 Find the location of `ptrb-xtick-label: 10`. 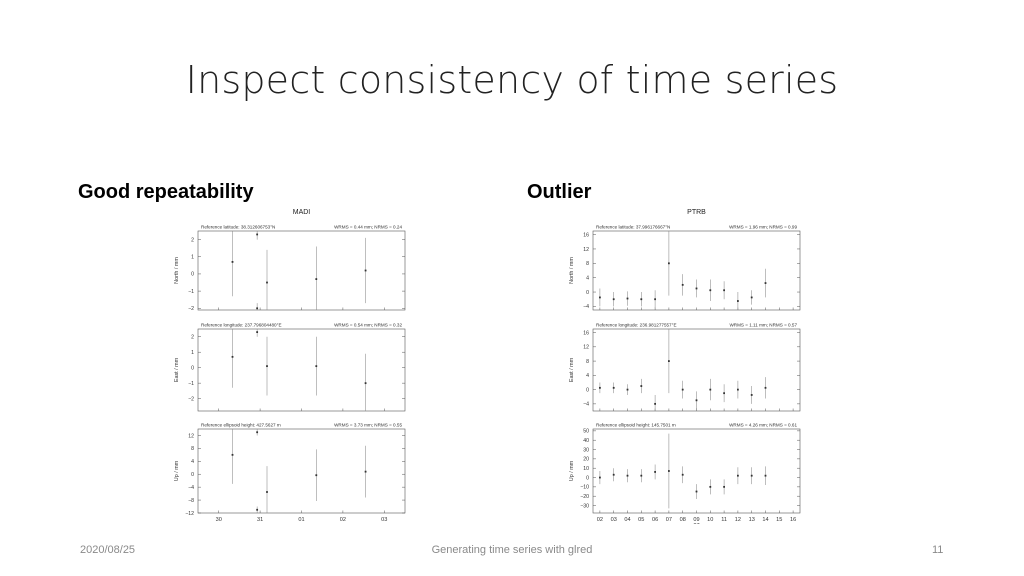

ptrb-xtick-label: 10 is located at coordinates (710, 520).